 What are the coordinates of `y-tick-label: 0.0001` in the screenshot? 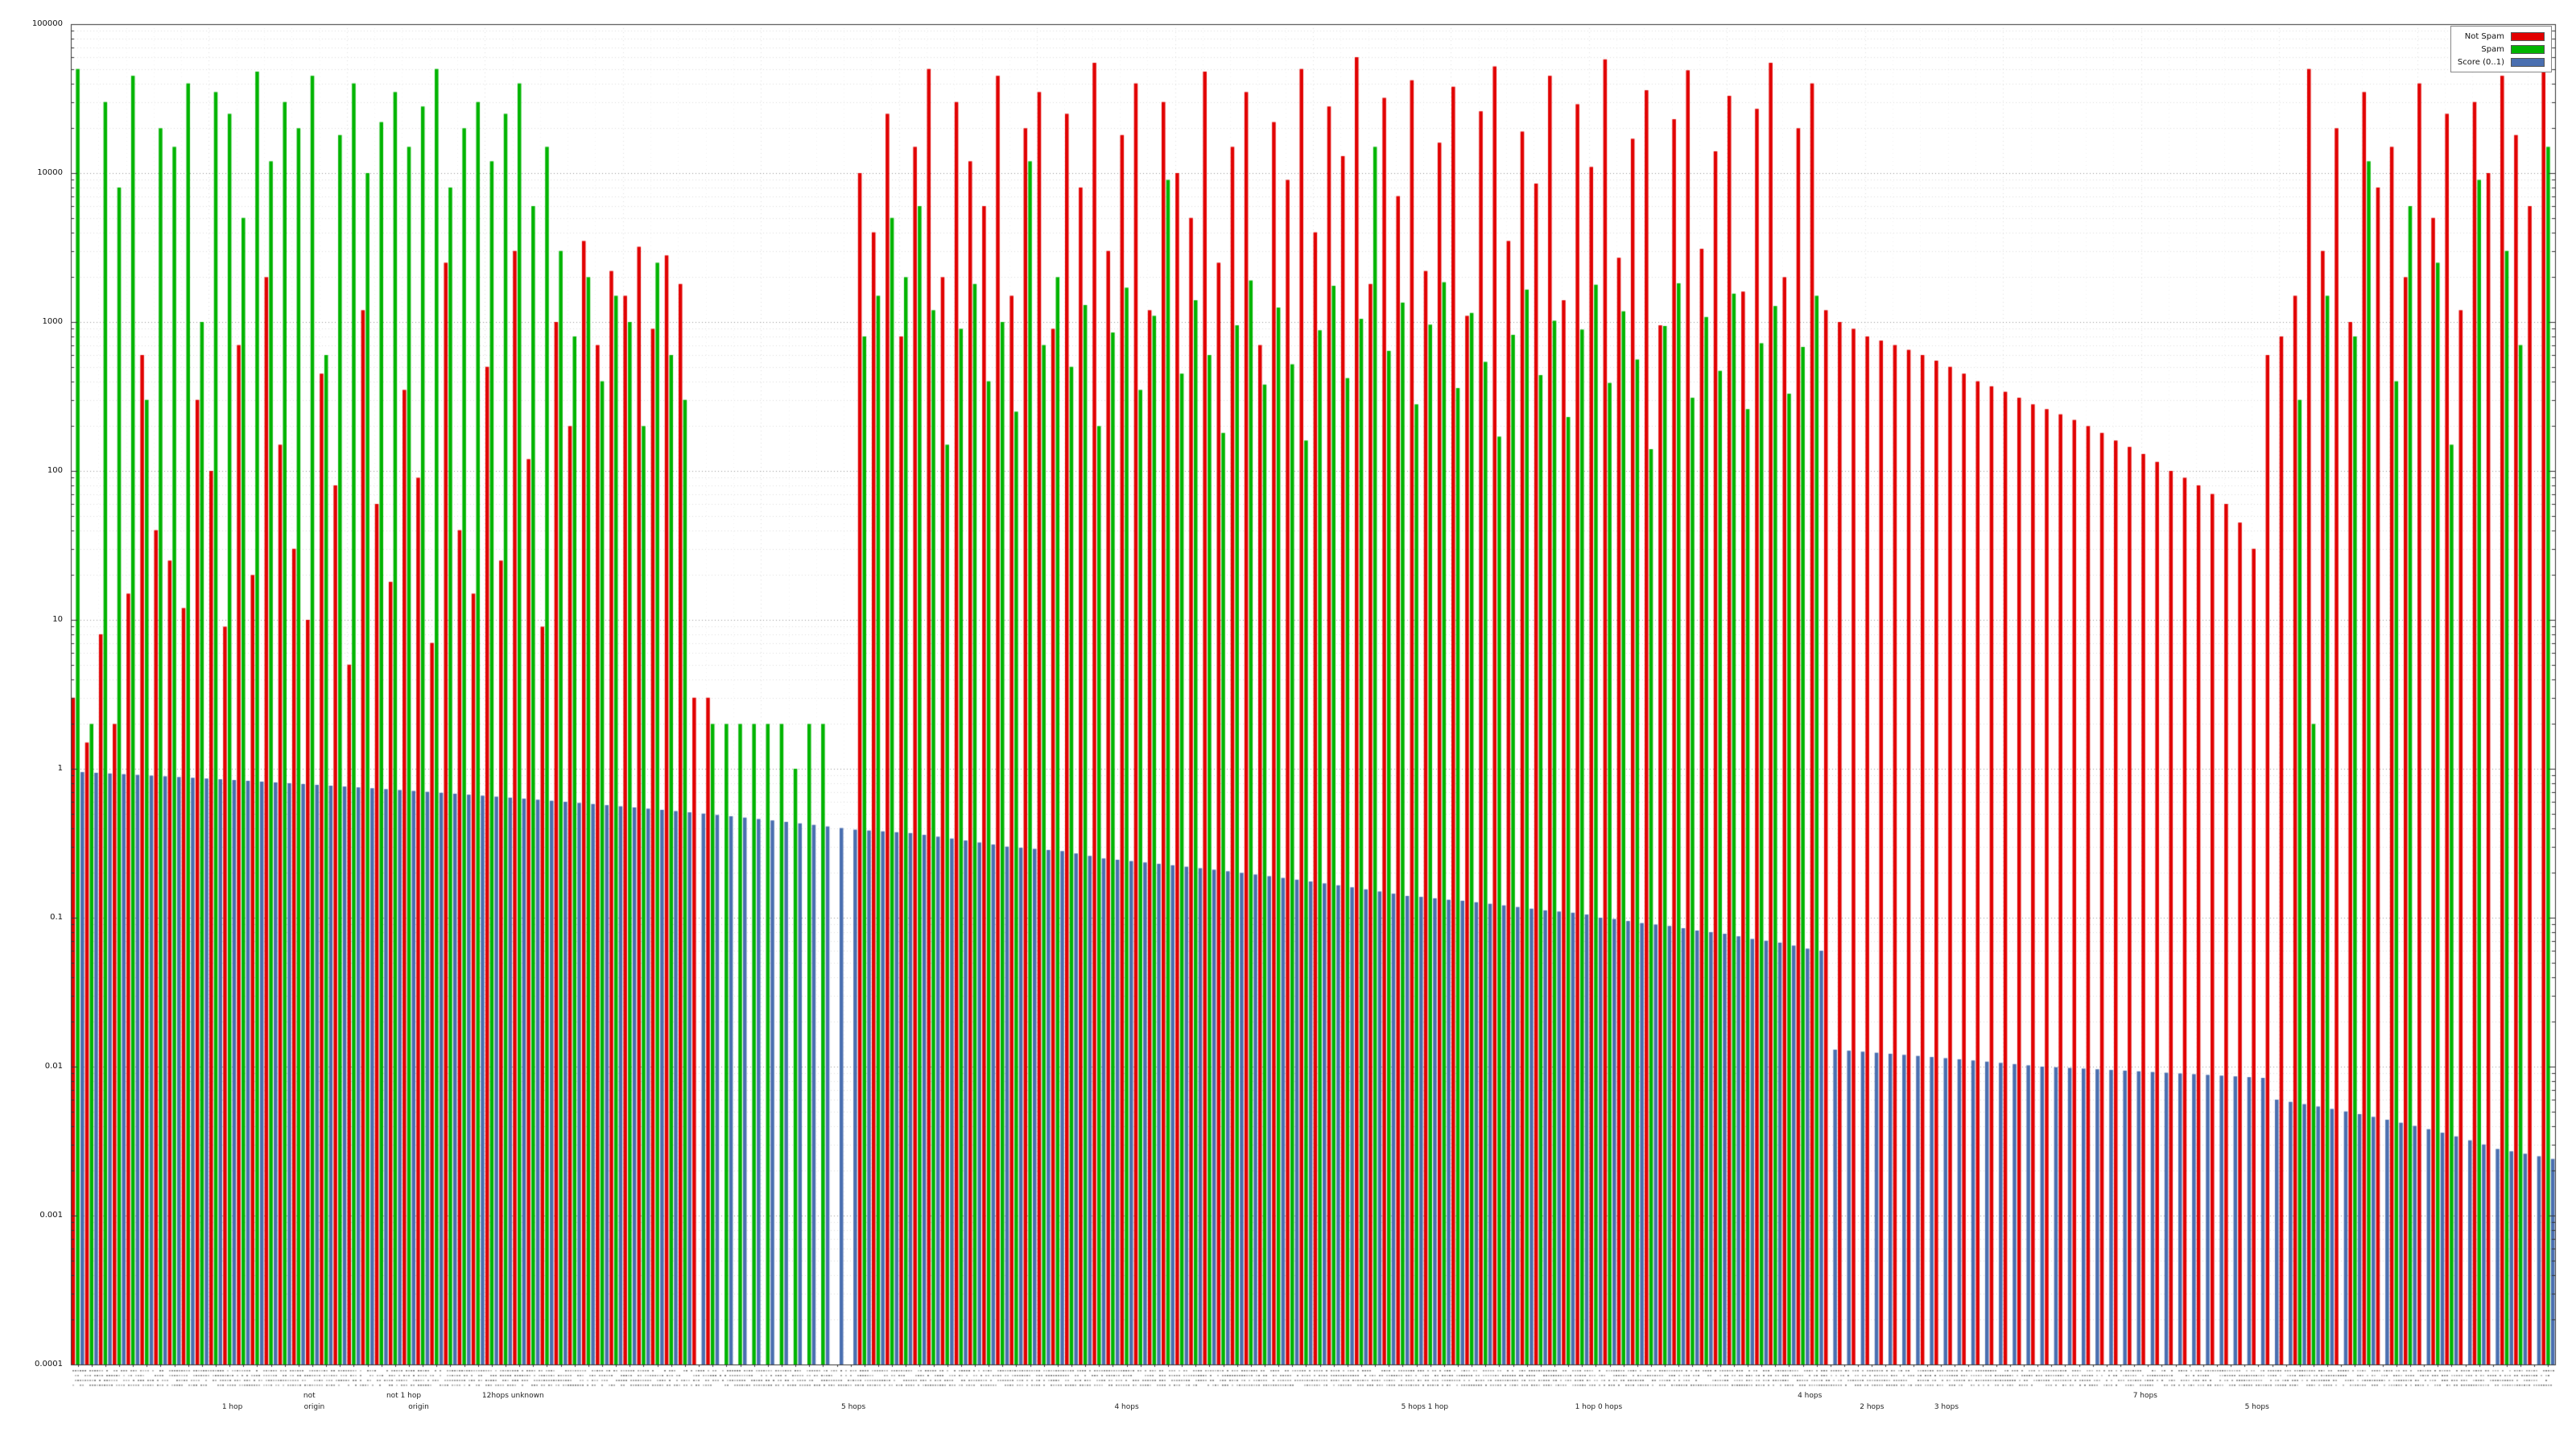 It's located at (49, 1364).